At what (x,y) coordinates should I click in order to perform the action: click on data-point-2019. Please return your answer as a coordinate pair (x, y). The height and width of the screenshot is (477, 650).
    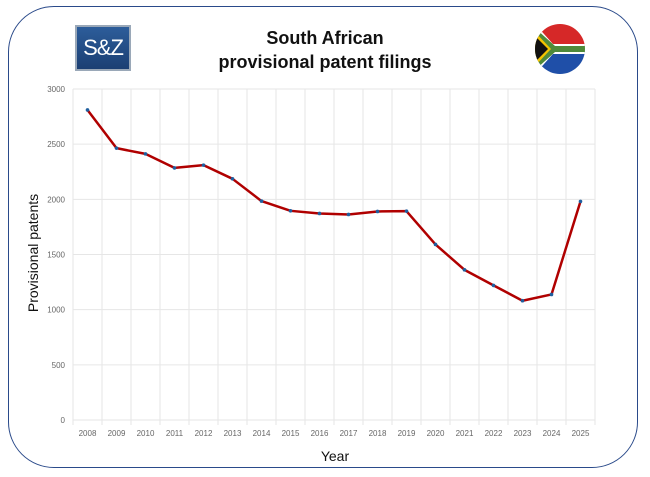
    Looking at the image, I should click on (406, 211).